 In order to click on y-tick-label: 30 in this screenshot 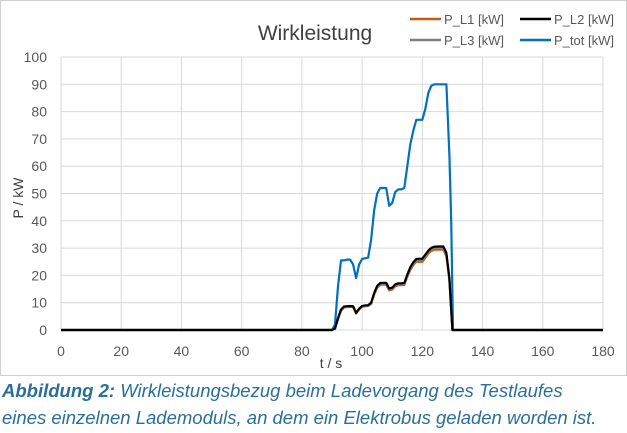, I will do `click(39, 248)`.